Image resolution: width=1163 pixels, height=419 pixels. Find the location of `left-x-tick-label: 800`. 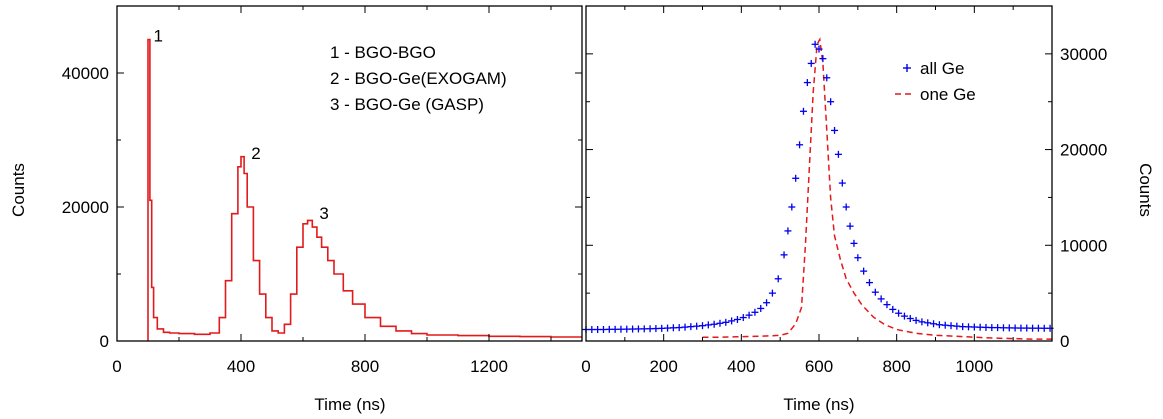

left-x-tick-label: 800 is located at coordinates (365, 366).